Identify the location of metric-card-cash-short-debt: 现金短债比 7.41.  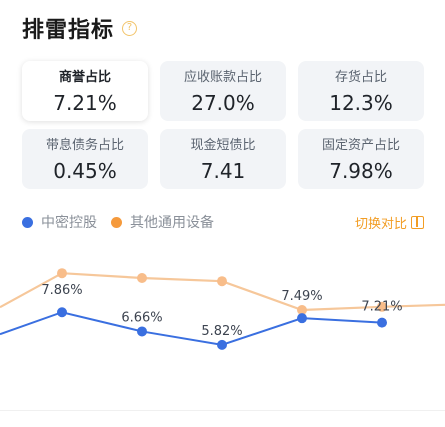
(223, 159).